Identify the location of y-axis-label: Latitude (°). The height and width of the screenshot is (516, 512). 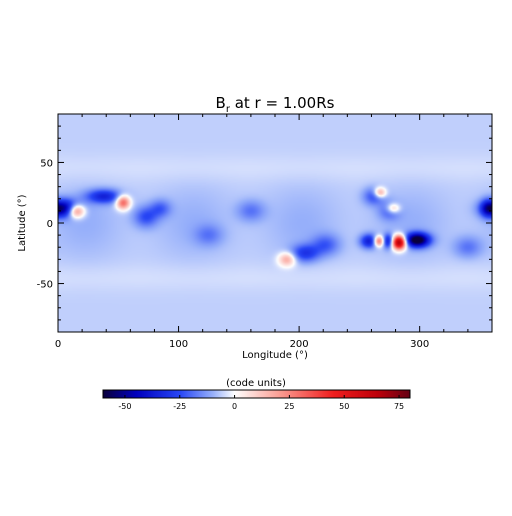
(22, 222).